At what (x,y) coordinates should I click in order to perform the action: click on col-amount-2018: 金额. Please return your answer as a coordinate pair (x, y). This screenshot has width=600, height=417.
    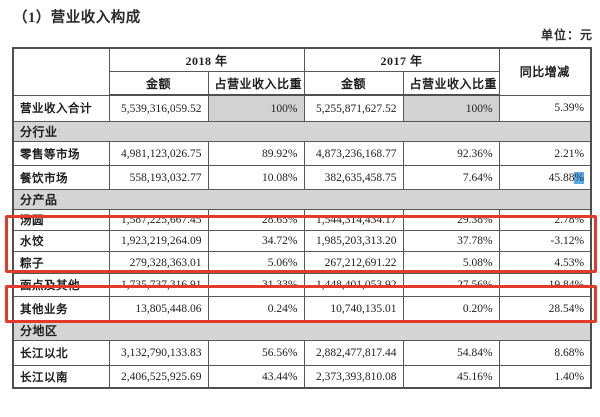
    Looking at the image, I should click on (158, 83).